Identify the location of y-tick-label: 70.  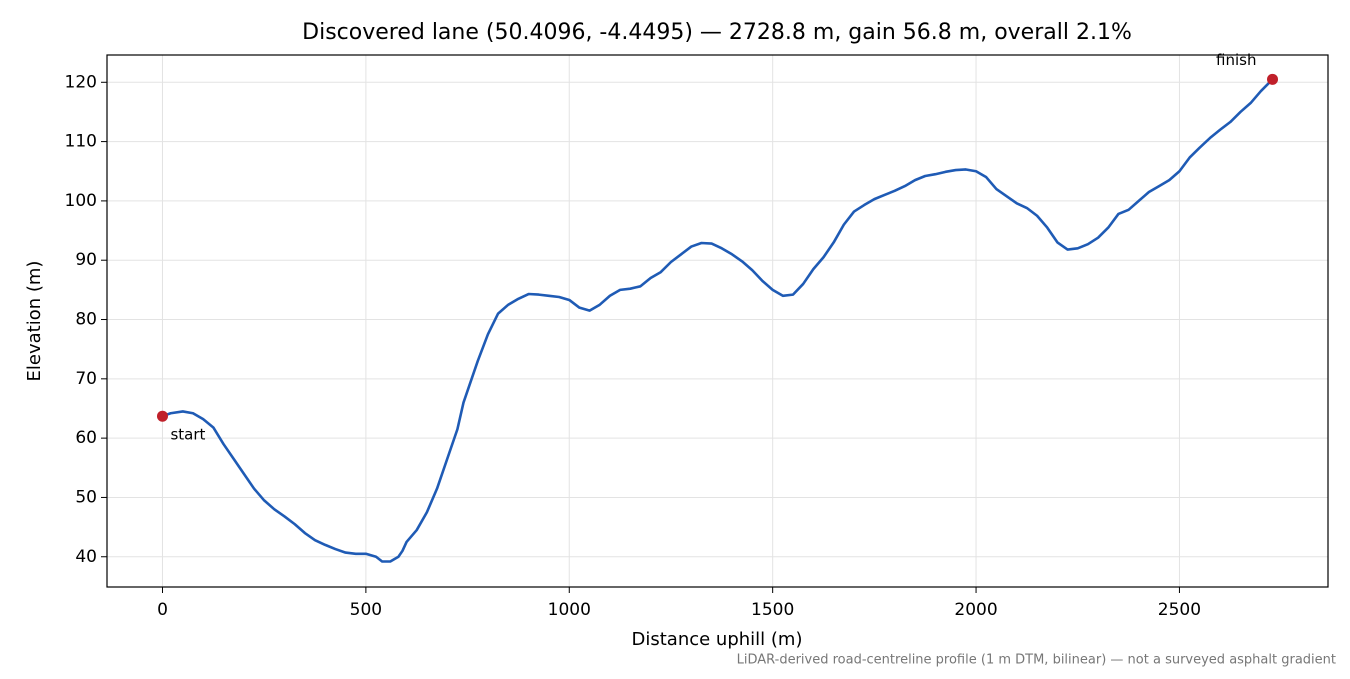
(86, 379).